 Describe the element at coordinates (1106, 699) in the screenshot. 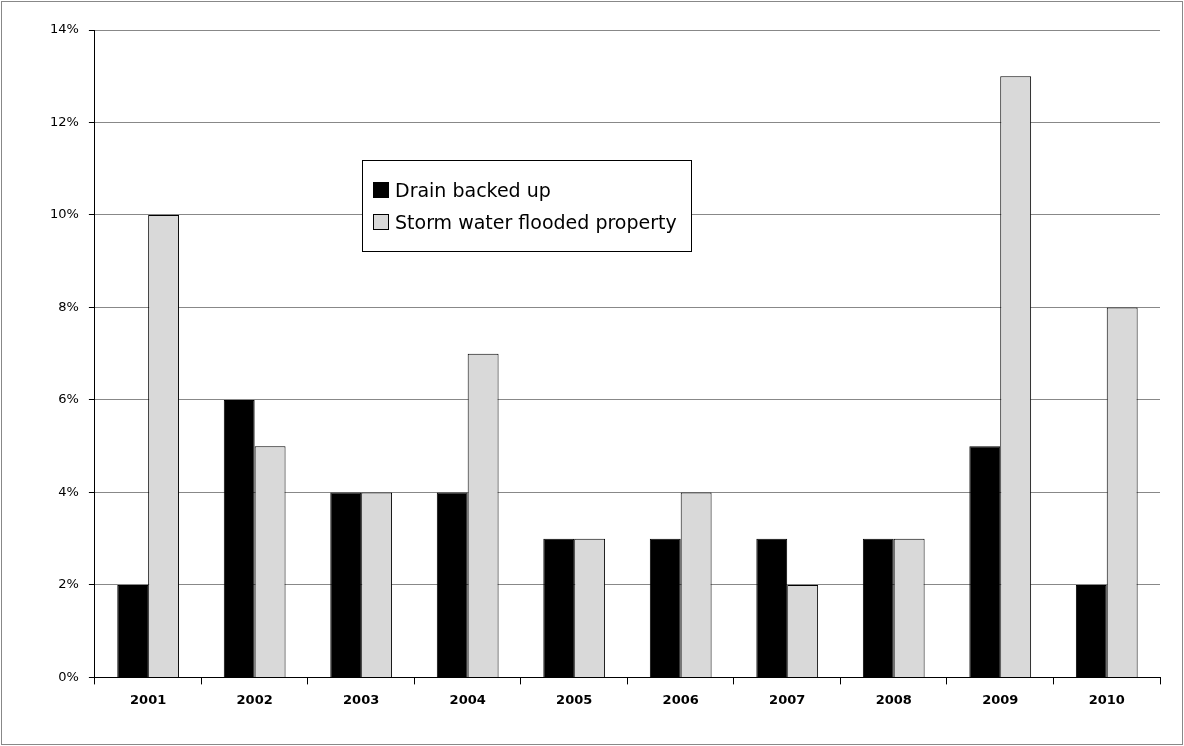

I see `x-tick-label: 2010` at that location.